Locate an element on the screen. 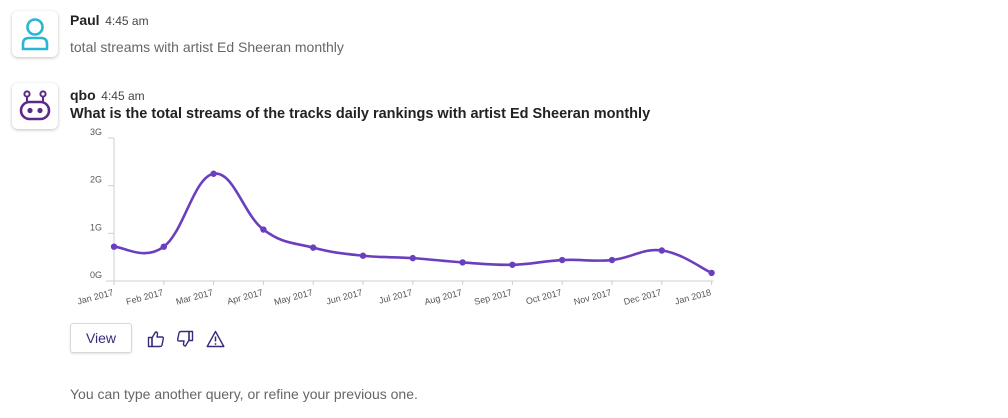  warning-icon is located at coordinates (215, 339).